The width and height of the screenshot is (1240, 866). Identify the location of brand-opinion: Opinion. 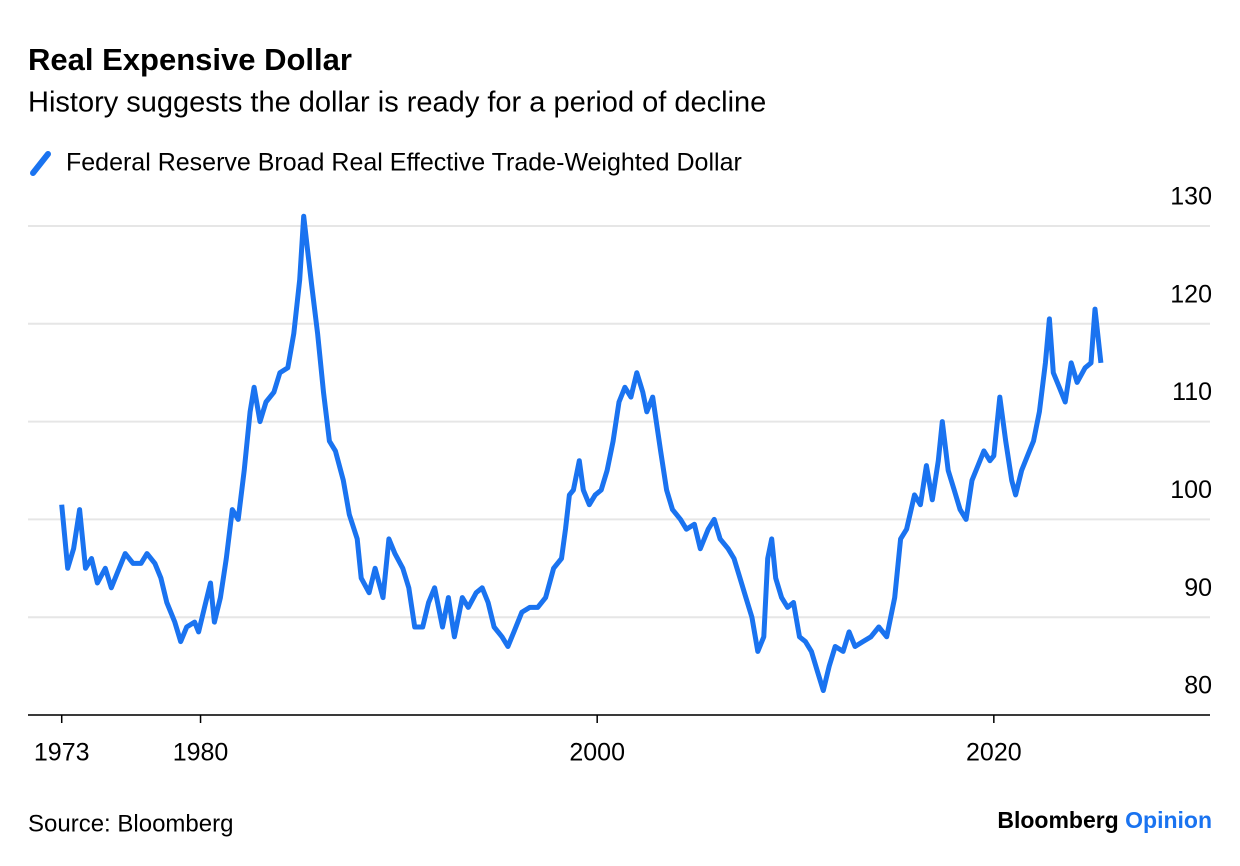
(1168, 820).